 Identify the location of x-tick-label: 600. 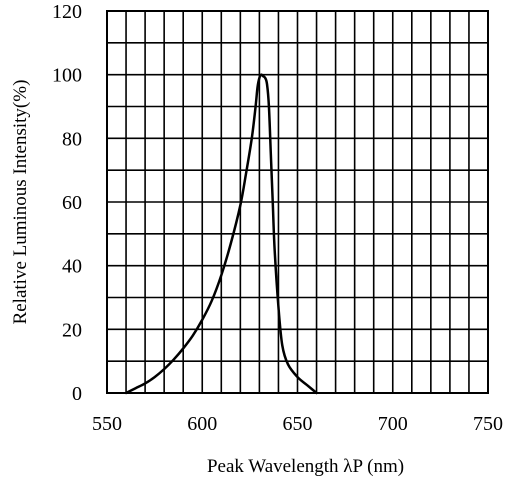
(202, 424).